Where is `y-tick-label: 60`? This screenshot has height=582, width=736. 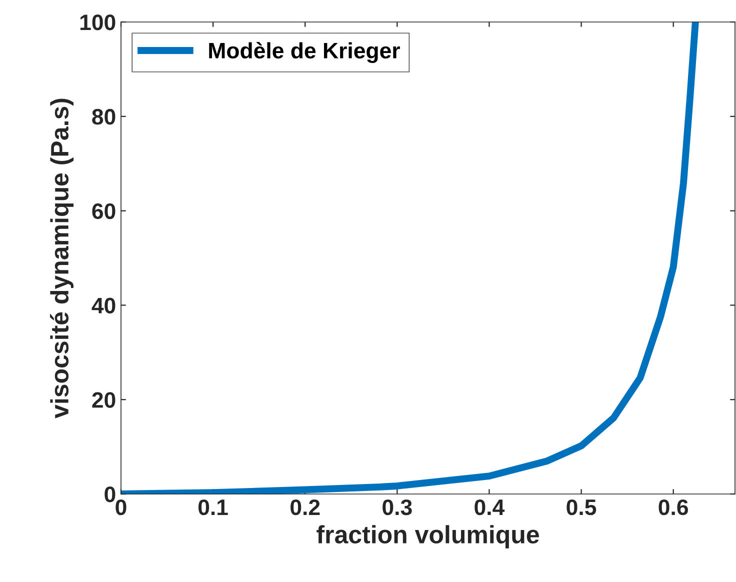
y-tick-label: 60 is located at coordinates (104, 211).